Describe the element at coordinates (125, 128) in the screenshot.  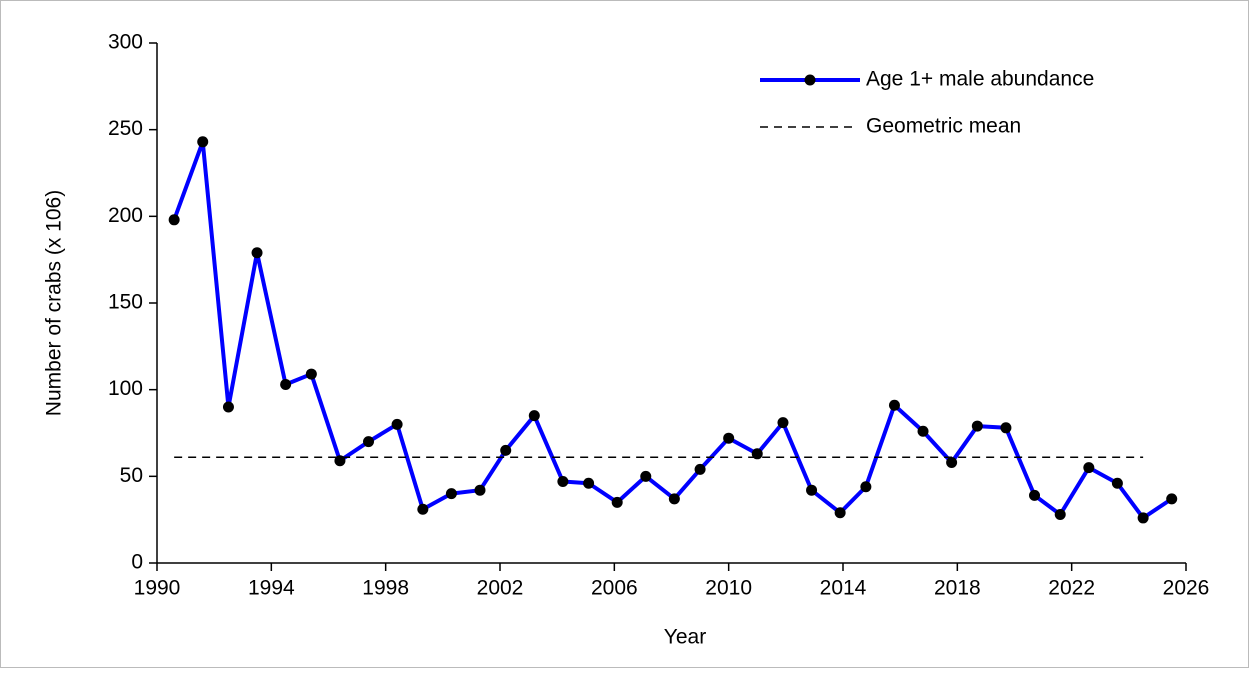
I see `y-tick-label: 250` at that location.